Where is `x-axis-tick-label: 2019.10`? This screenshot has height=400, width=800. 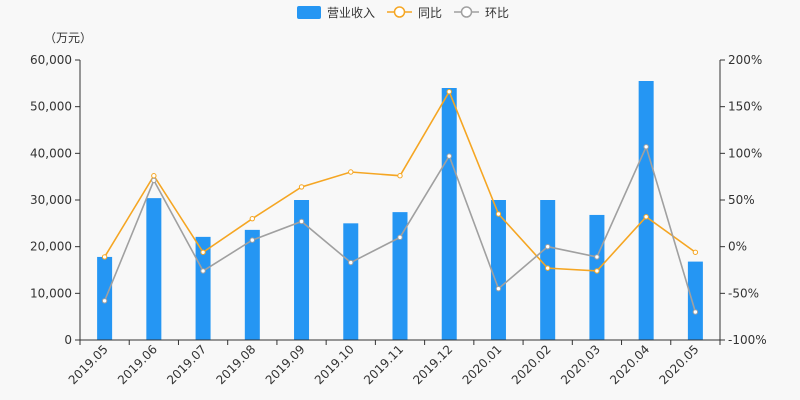 x-axis-tick-label: 2019.10 is located at coordinates (334, 364).